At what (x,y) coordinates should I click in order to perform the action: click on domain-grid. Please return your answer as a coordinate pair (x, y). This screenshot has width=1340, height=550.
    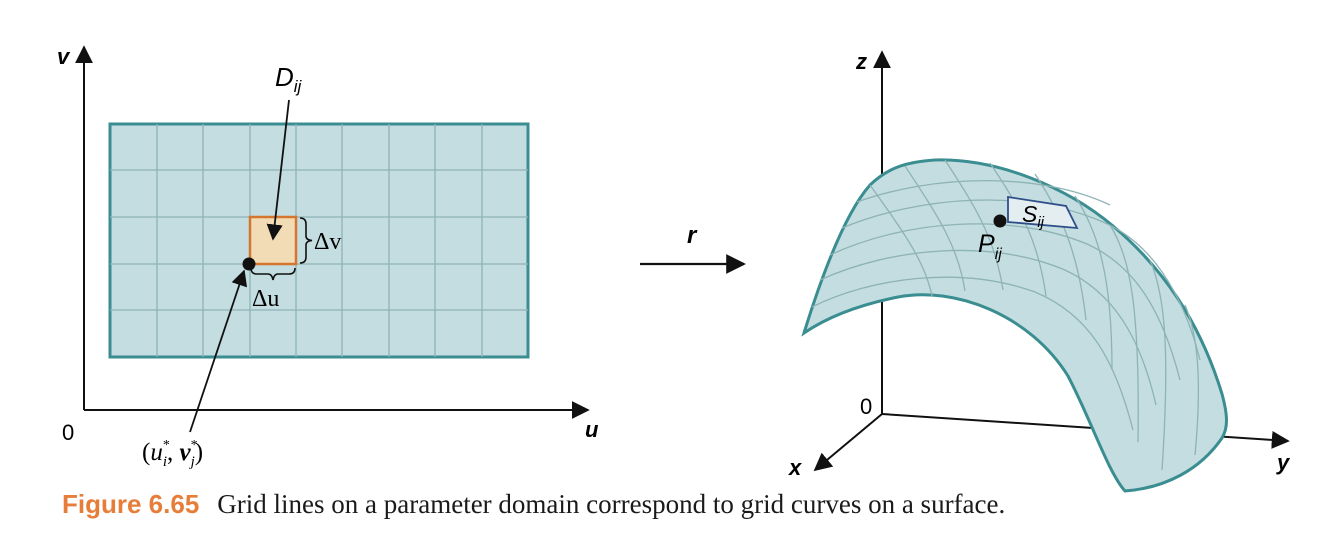
    Looking at the image, I should click on (319, 240).